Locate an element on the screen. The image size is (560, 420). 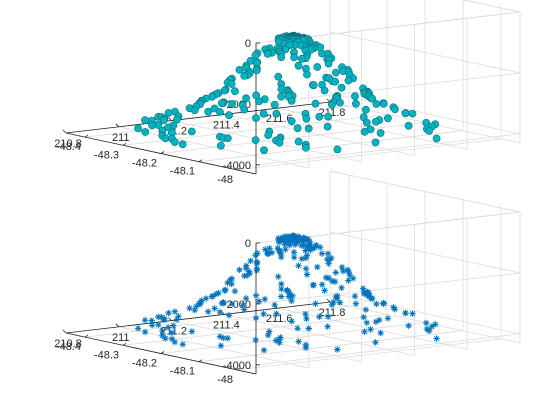
y-tick-label: 211.8 is located at coordinates (332, 313).